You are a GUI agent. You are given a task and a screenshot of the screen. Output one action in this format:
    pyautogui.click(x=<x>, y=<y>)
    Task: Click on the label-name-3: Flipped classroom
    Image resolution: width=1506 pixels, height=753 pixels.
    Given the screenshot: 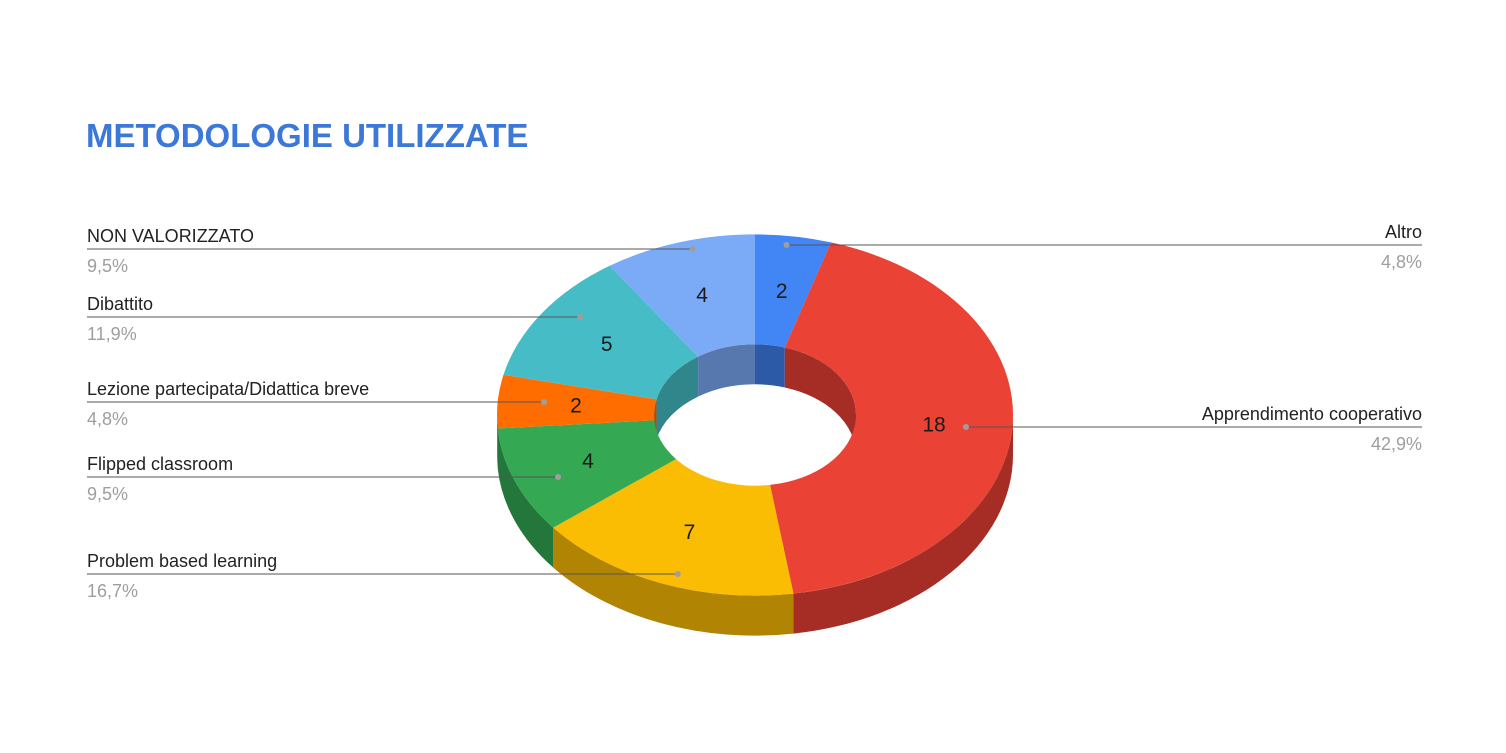 What is the action you would take?
    pyautogui.click(x=160, y=464)
    